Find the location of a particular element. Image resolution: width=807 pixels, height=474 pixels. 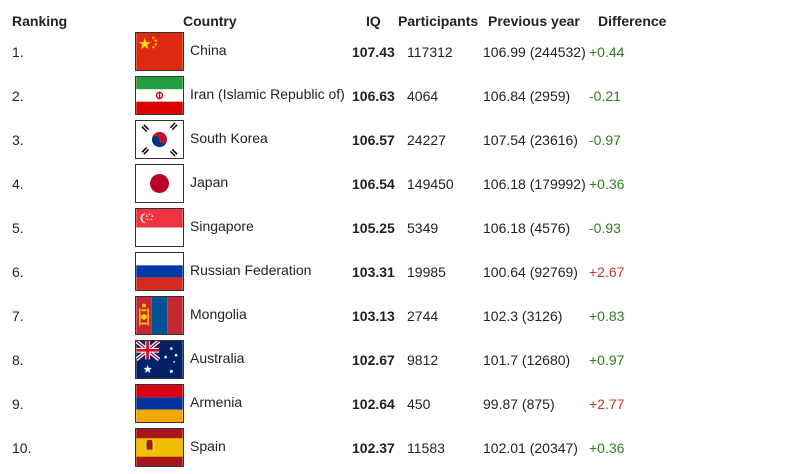

previous-year-value: 100.64 (92769) is located at coordinates (530, 272).